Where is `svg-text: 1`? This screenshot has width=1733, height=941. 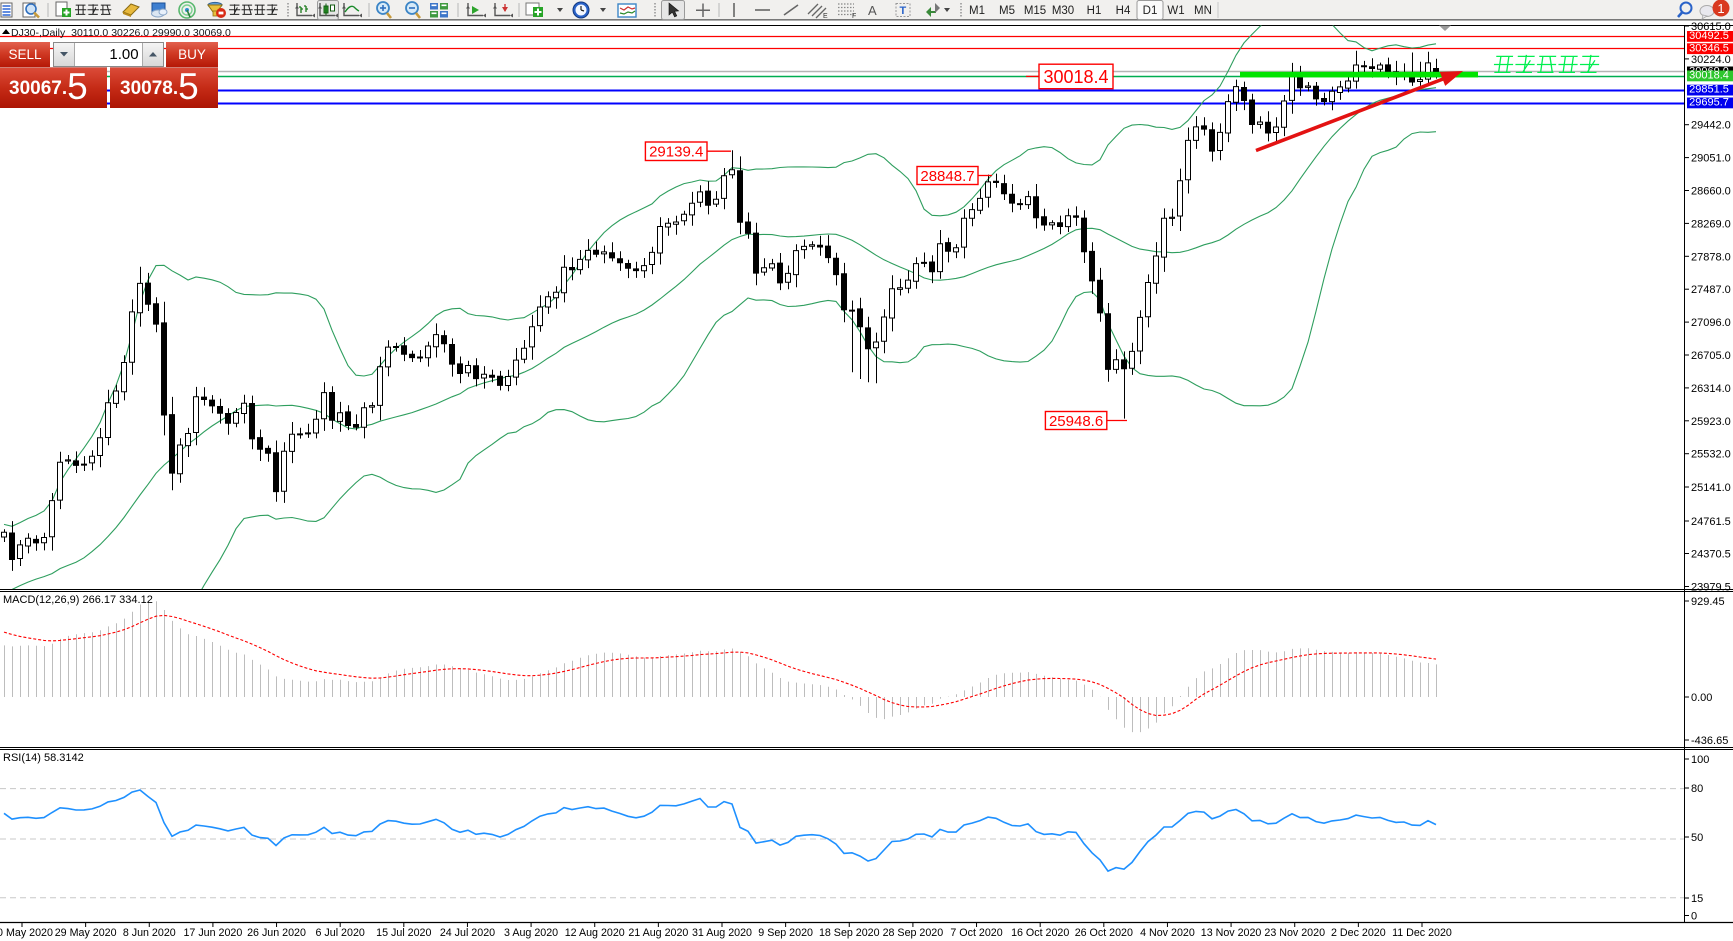 svg-text: 1 is located at coordinates (1720, 8).